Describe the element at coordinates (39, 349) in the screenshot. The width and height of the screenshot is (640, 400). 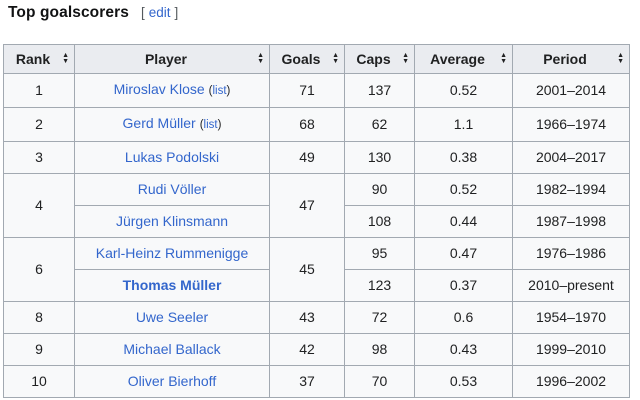
I see `rank-cell: 9` at that location.